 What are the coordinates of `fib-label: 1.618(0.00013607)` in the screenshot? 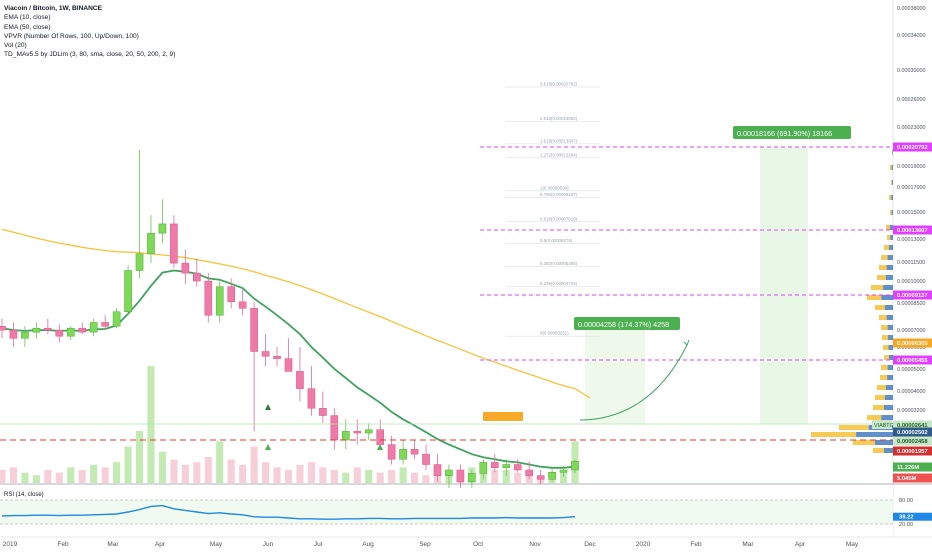 It's located at (559, 140).